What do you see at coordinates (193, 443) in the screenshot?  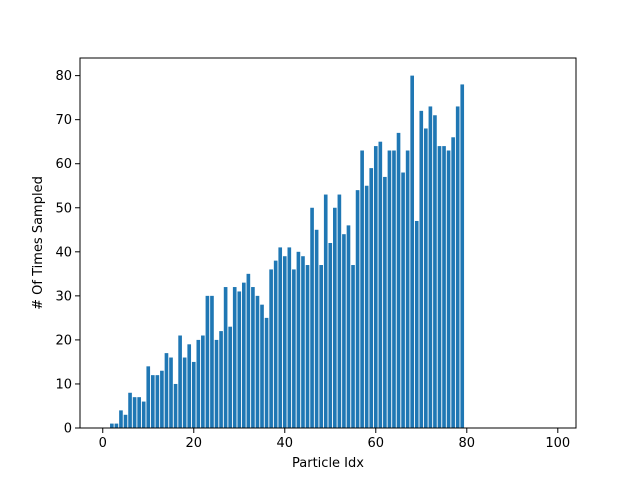 I see `x-tick-label: 20` at bounding box center [193, 443].